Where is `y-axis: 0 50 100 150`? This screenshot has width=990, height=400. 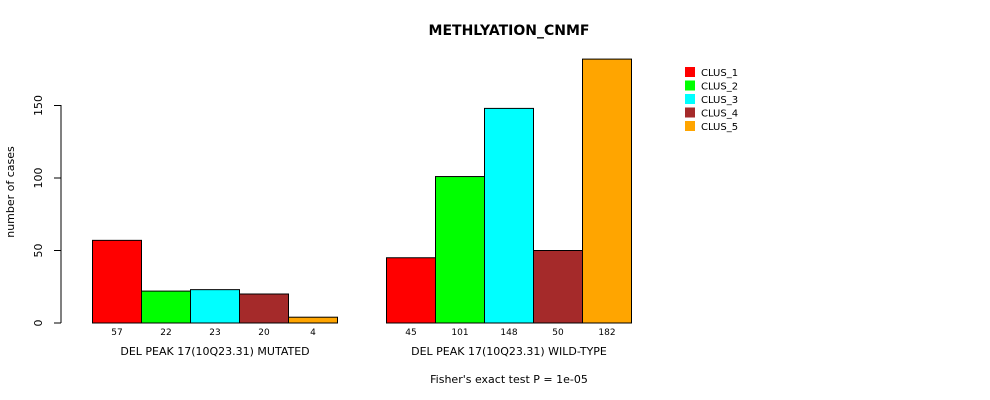 y-axis: 0 50 100 150 is located at coordinates (47, 211).